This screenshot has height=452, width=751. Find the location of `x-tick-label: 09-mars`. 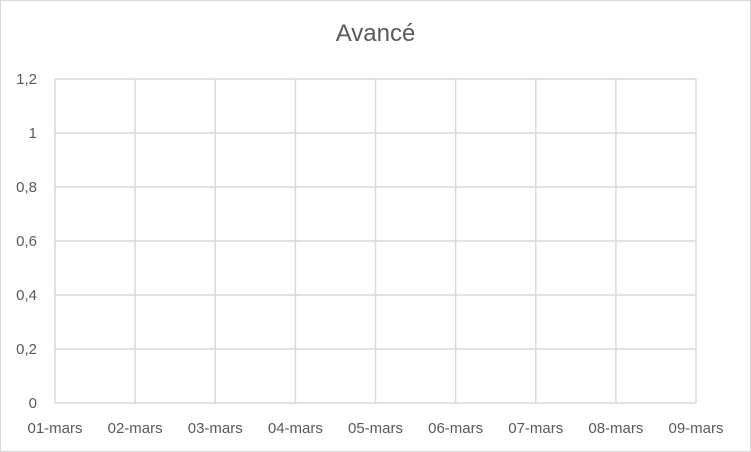

x-tick-label: 09-mars is located at coordinates (695, 428).